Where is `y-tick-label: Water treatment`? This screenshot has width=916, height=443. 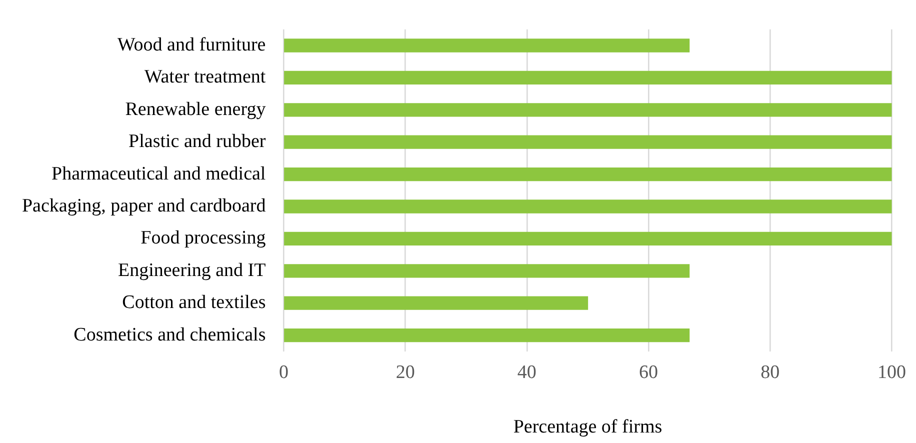
y-tick-label: Water treatment is located at coordinates (205, 77).